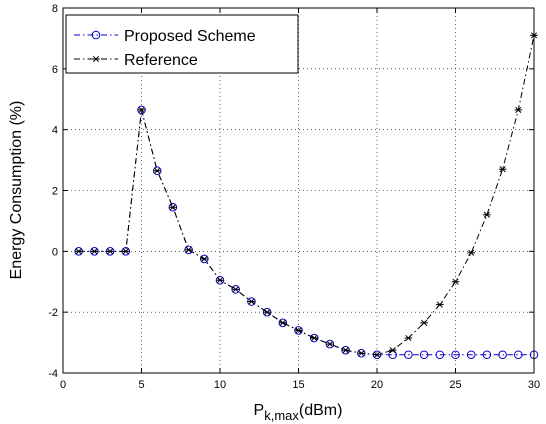  Describe the element at coordinates (55, 70) in the screenshot. I see `y-tick-label: 6` at that location.